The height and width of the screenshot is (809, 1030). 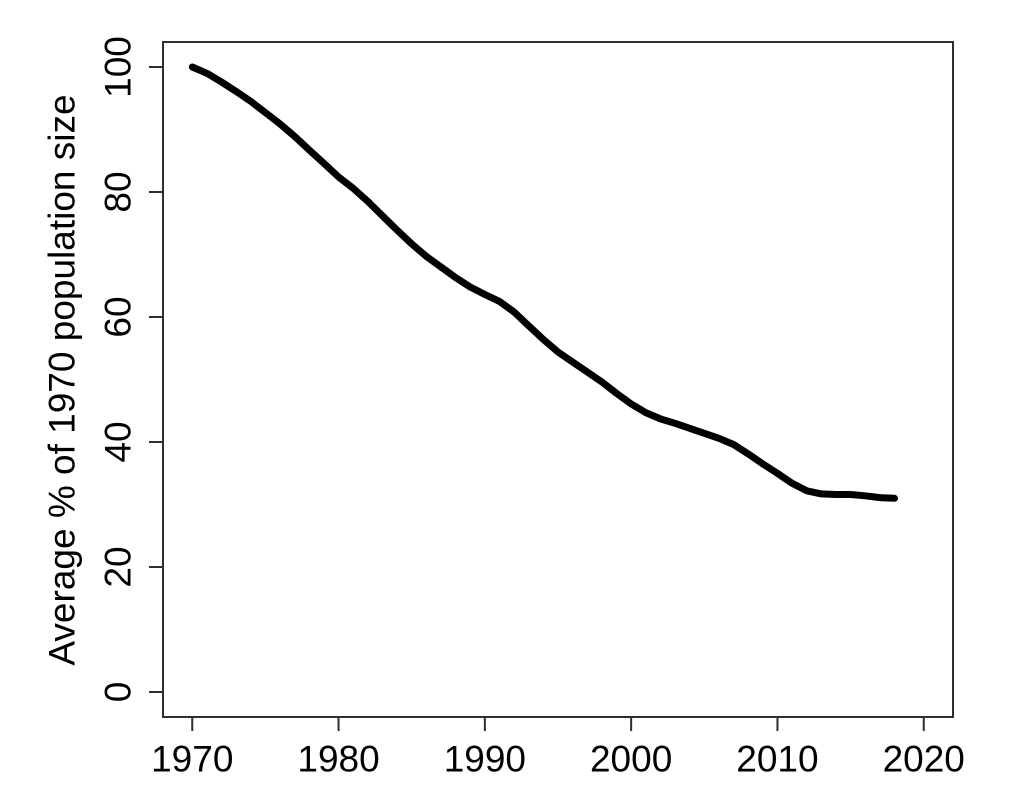 I want to click on y-tick-label-0: 0, so click(x=118, y=692).